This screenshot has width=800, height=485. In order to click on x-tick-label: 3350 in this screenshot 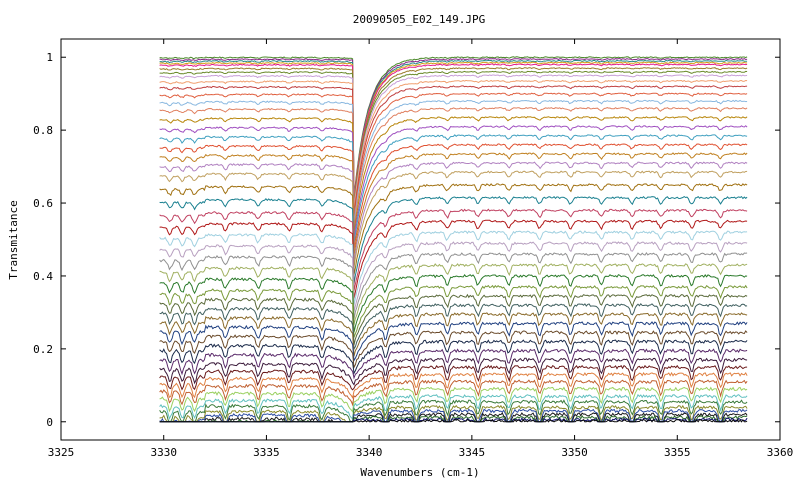, I will do `click(574, 452)`.